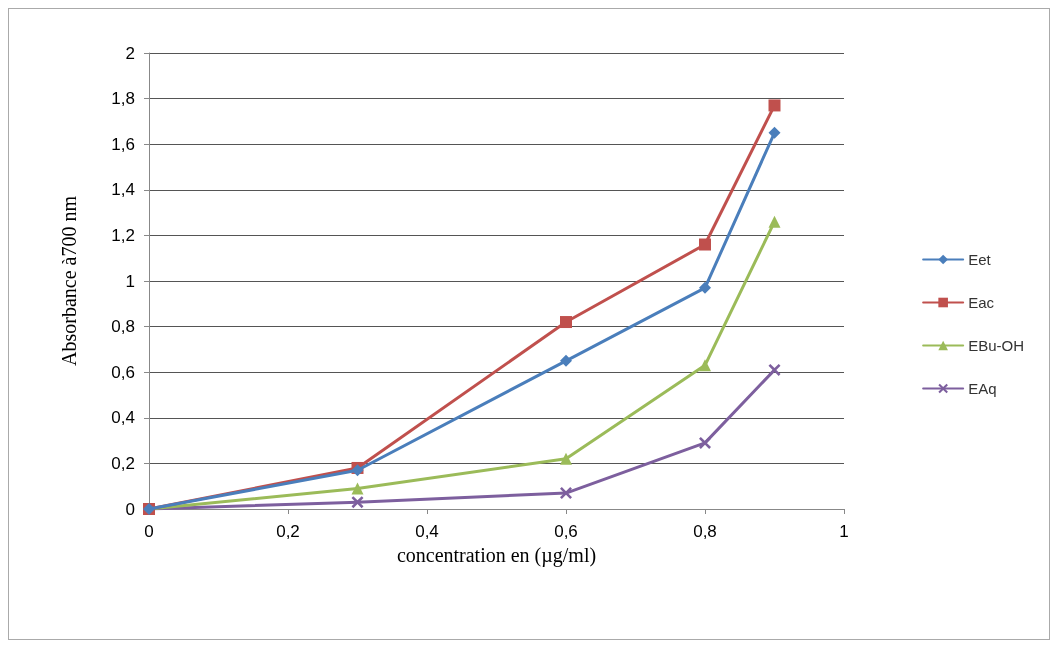  Describe the element at coordinates (844, 531) in the screenshot. I see `x-tick-label: 1` at that location.